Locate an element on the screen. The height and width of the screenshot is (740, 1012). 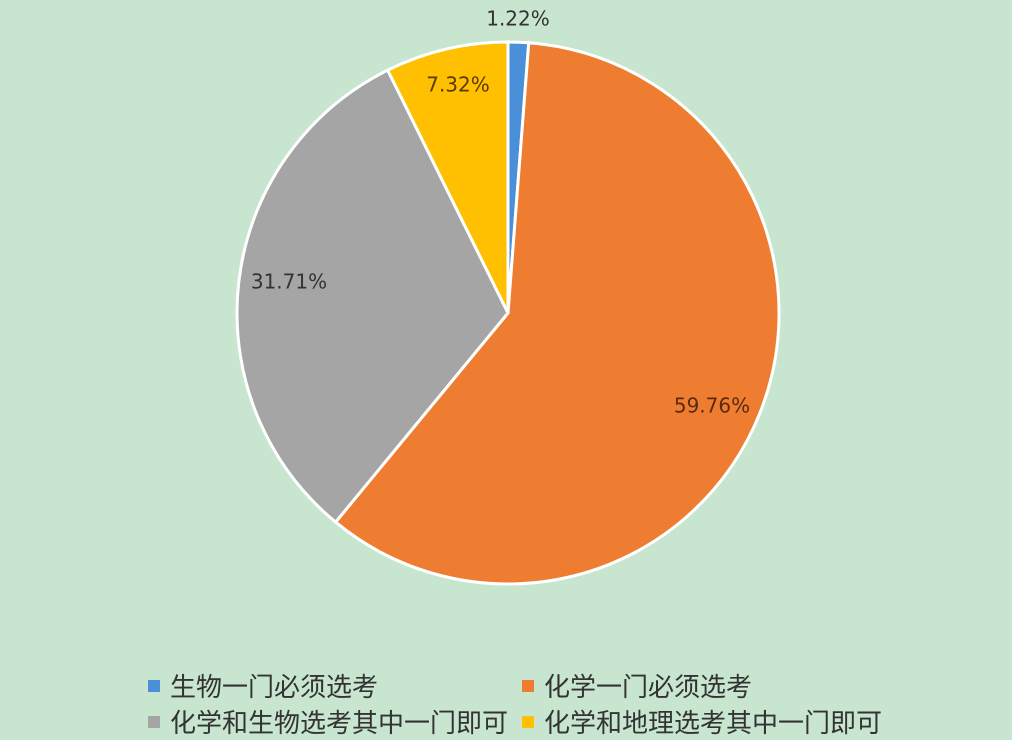
slice-label: 59.76% is located at coordinates (712, 406).